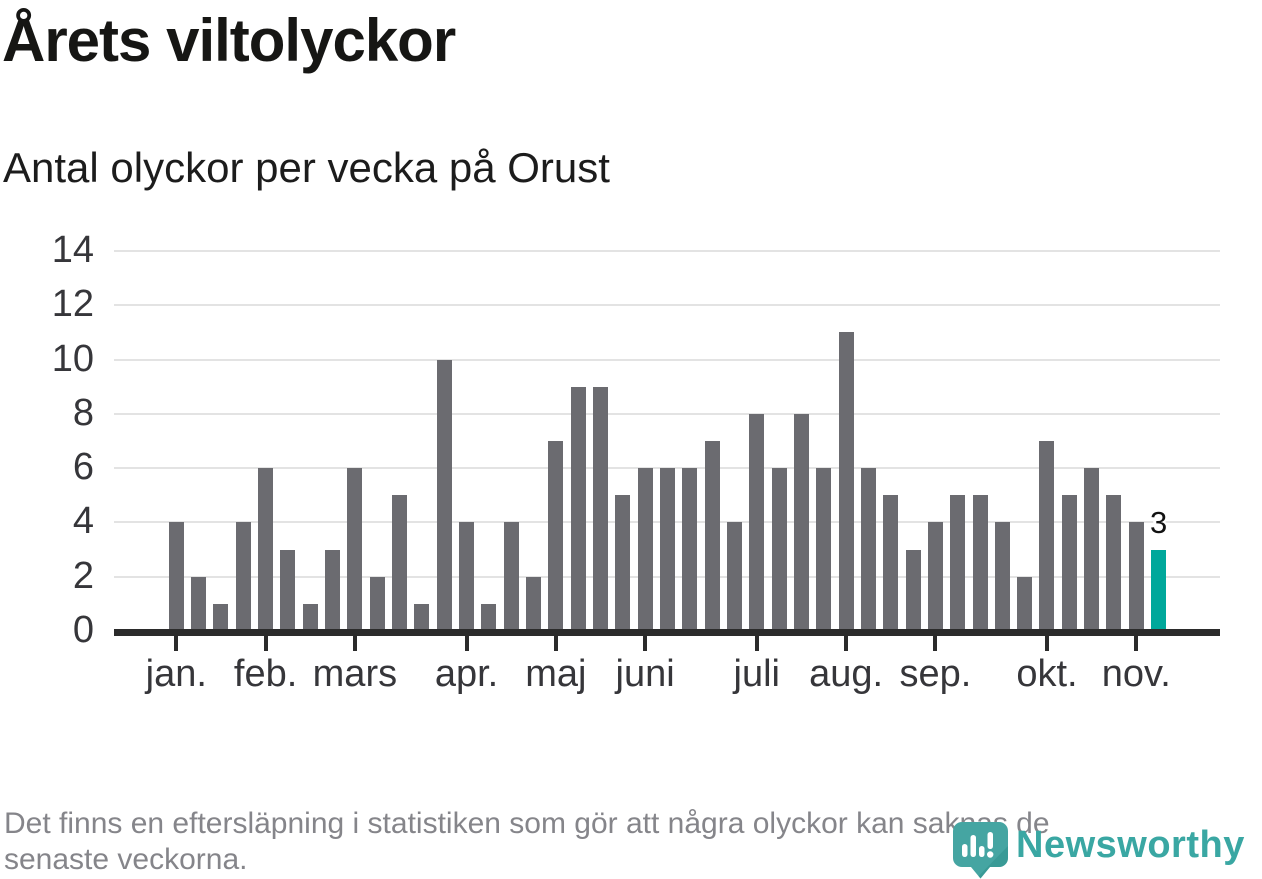 The image size is (1262, 879). Describe the element at coordinates (846, 674) in the screenshot. I see `x-axis-label-aug.: aug.` at that location.